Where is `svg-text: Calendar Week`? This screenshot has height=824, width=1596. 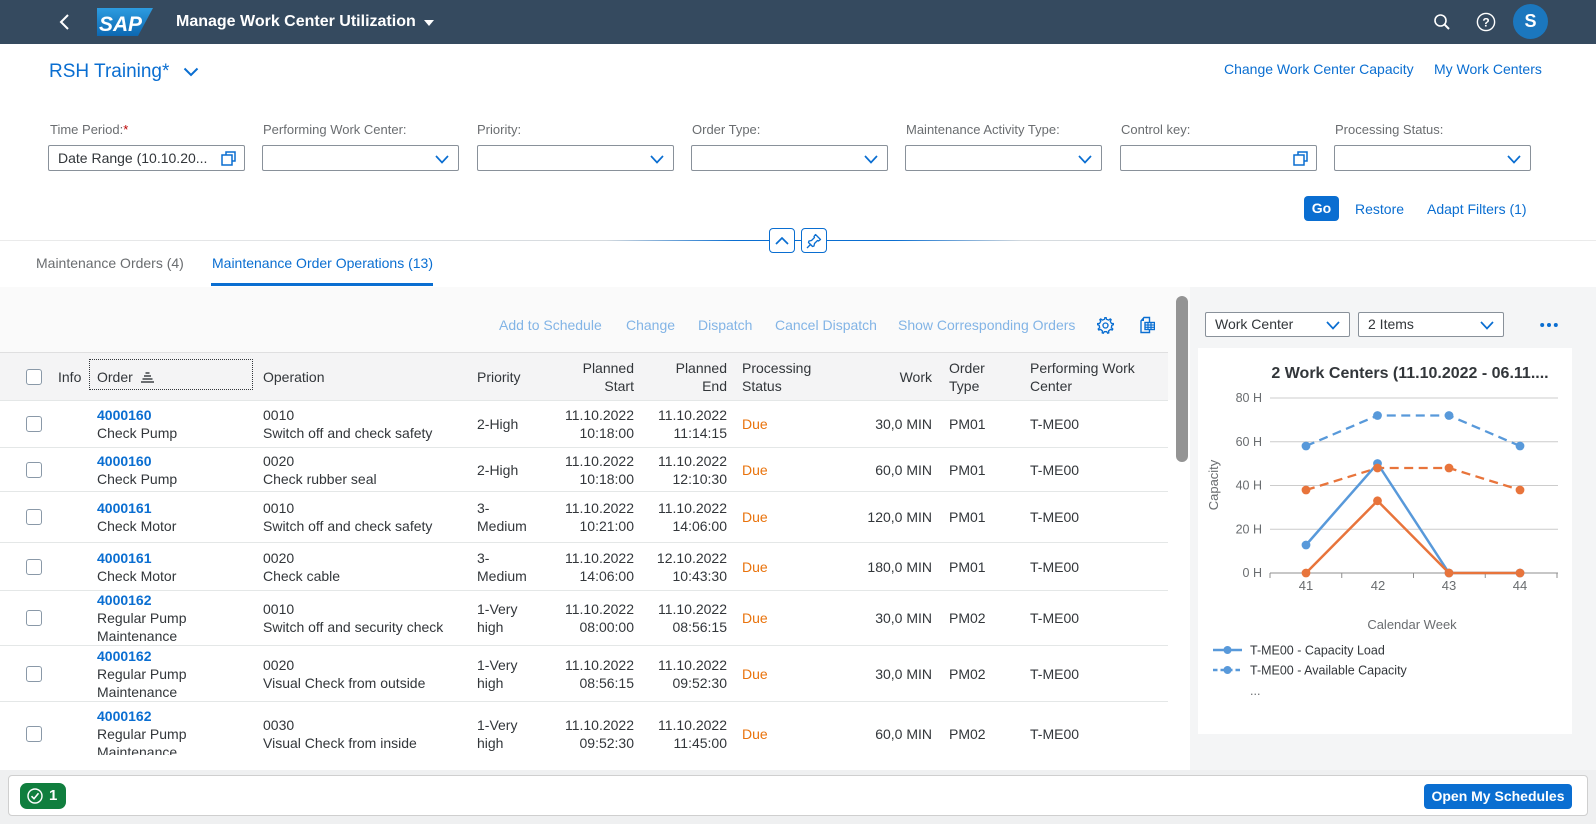
svg-text: Calendar Week is located at coordinates (1412, 624).